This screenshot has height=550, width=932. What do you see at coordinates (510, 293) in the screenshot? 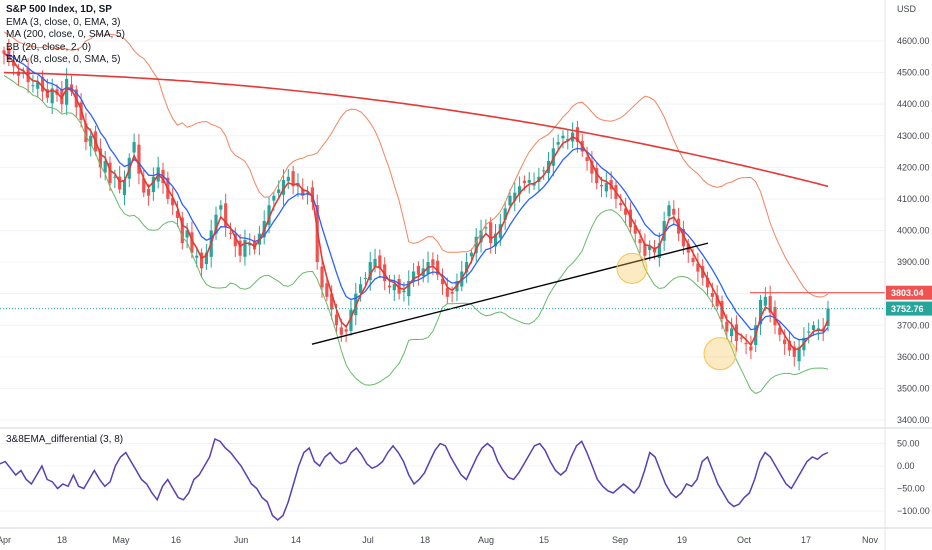
I see `trendline` at bounding box center [510, 293].